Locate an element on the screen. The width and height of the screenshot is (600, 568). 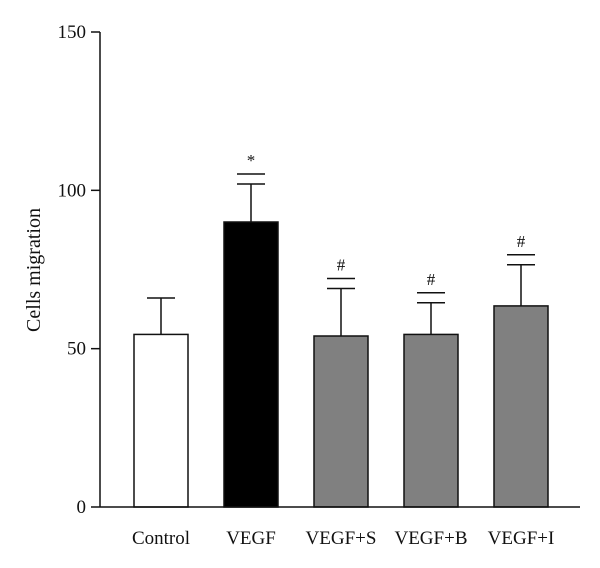
x-axis: Control VEGF VEGF+S VEGF+B VEGF+I is located at coordinates (340, 527).